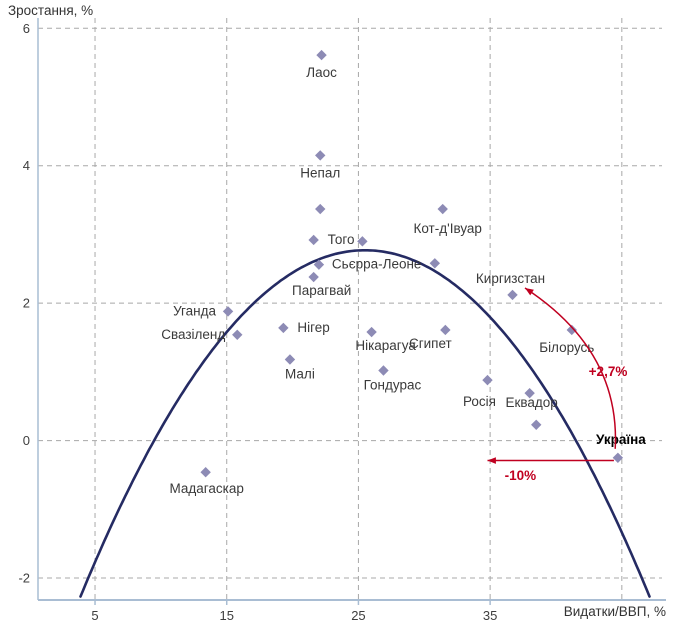  I want to click on y-tick-label: 2, so click(26, 303).